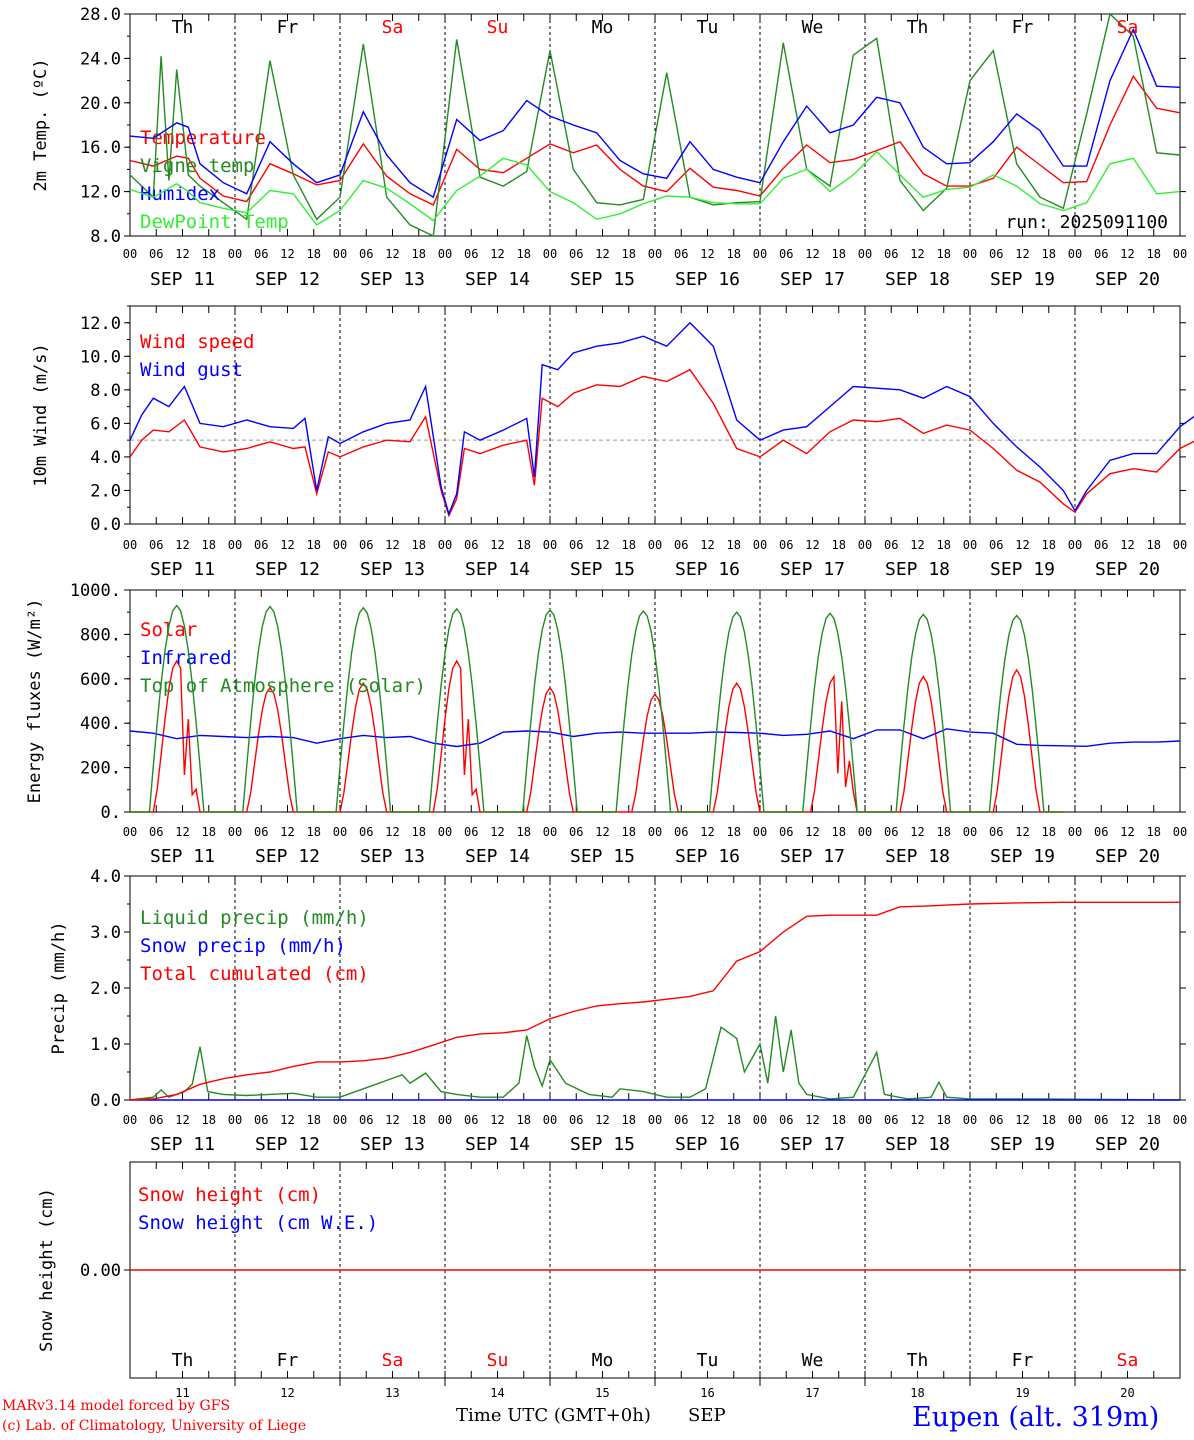 The width and height of the screenshot is (1194, 1440). What do you see at coordinates (254, 918) in the screenshot?
I see `legend-liquid-precip-mm-h-: Liquid precip (mm/h)` at bounding box center [254, 918].